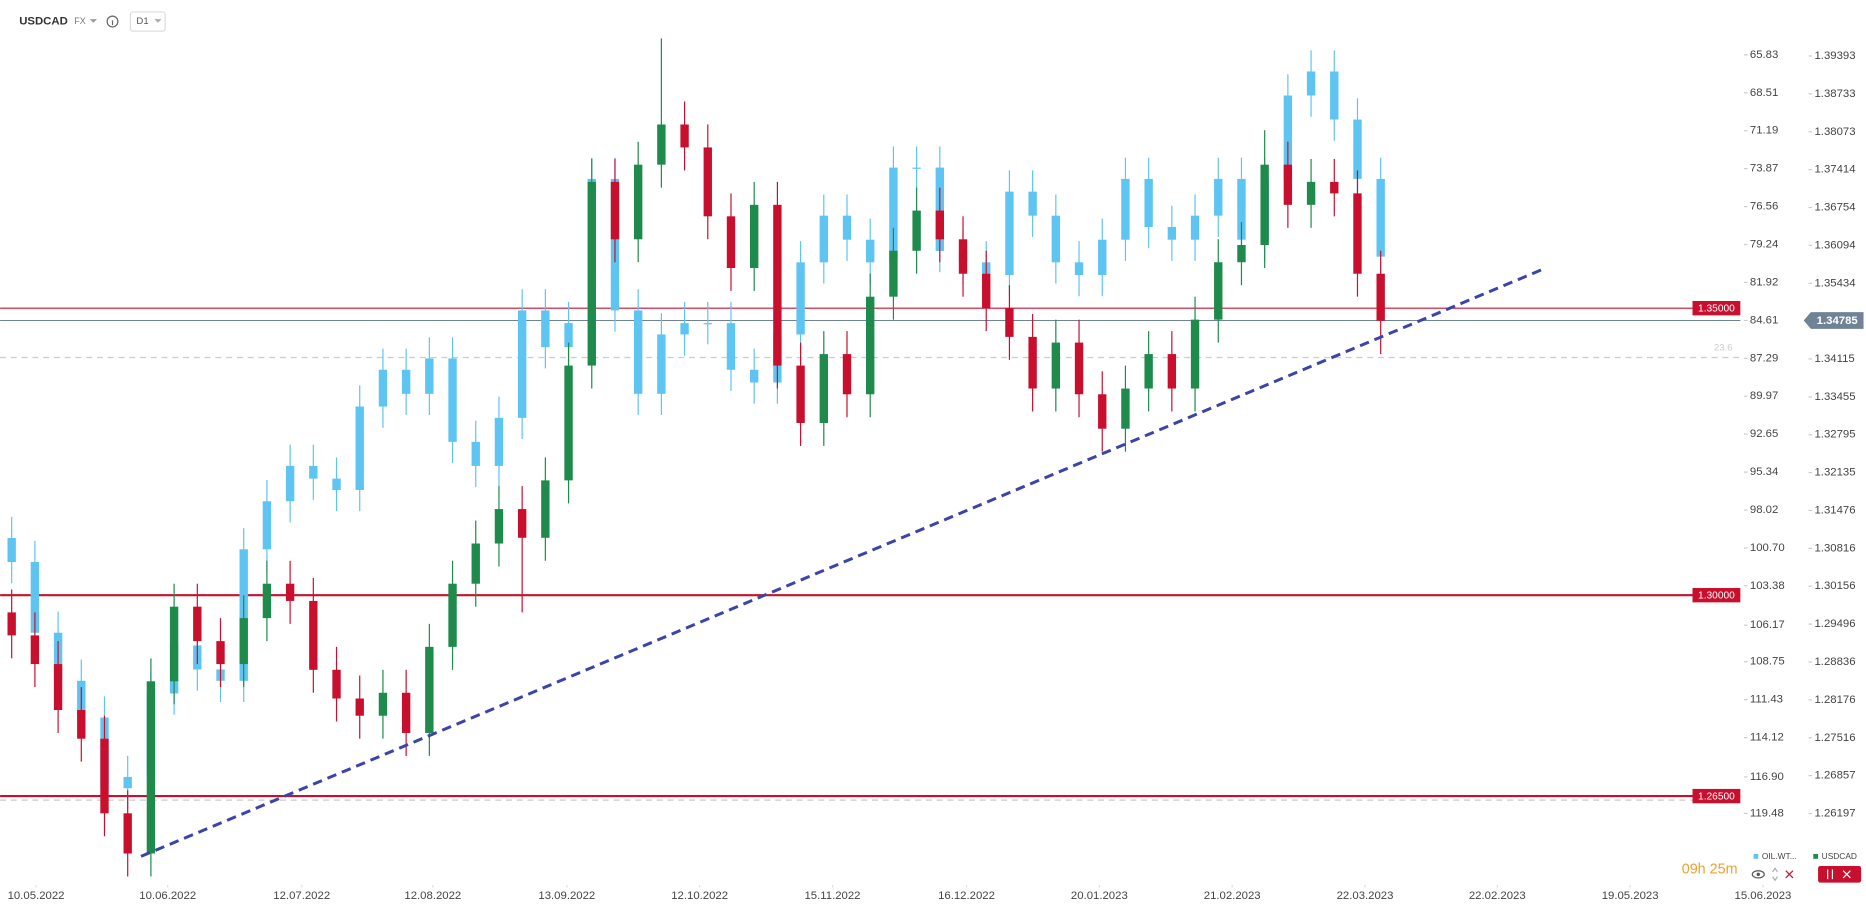 This screenshot has height=909, width=1866. I want to click on close-icon, so click(1789, 874).